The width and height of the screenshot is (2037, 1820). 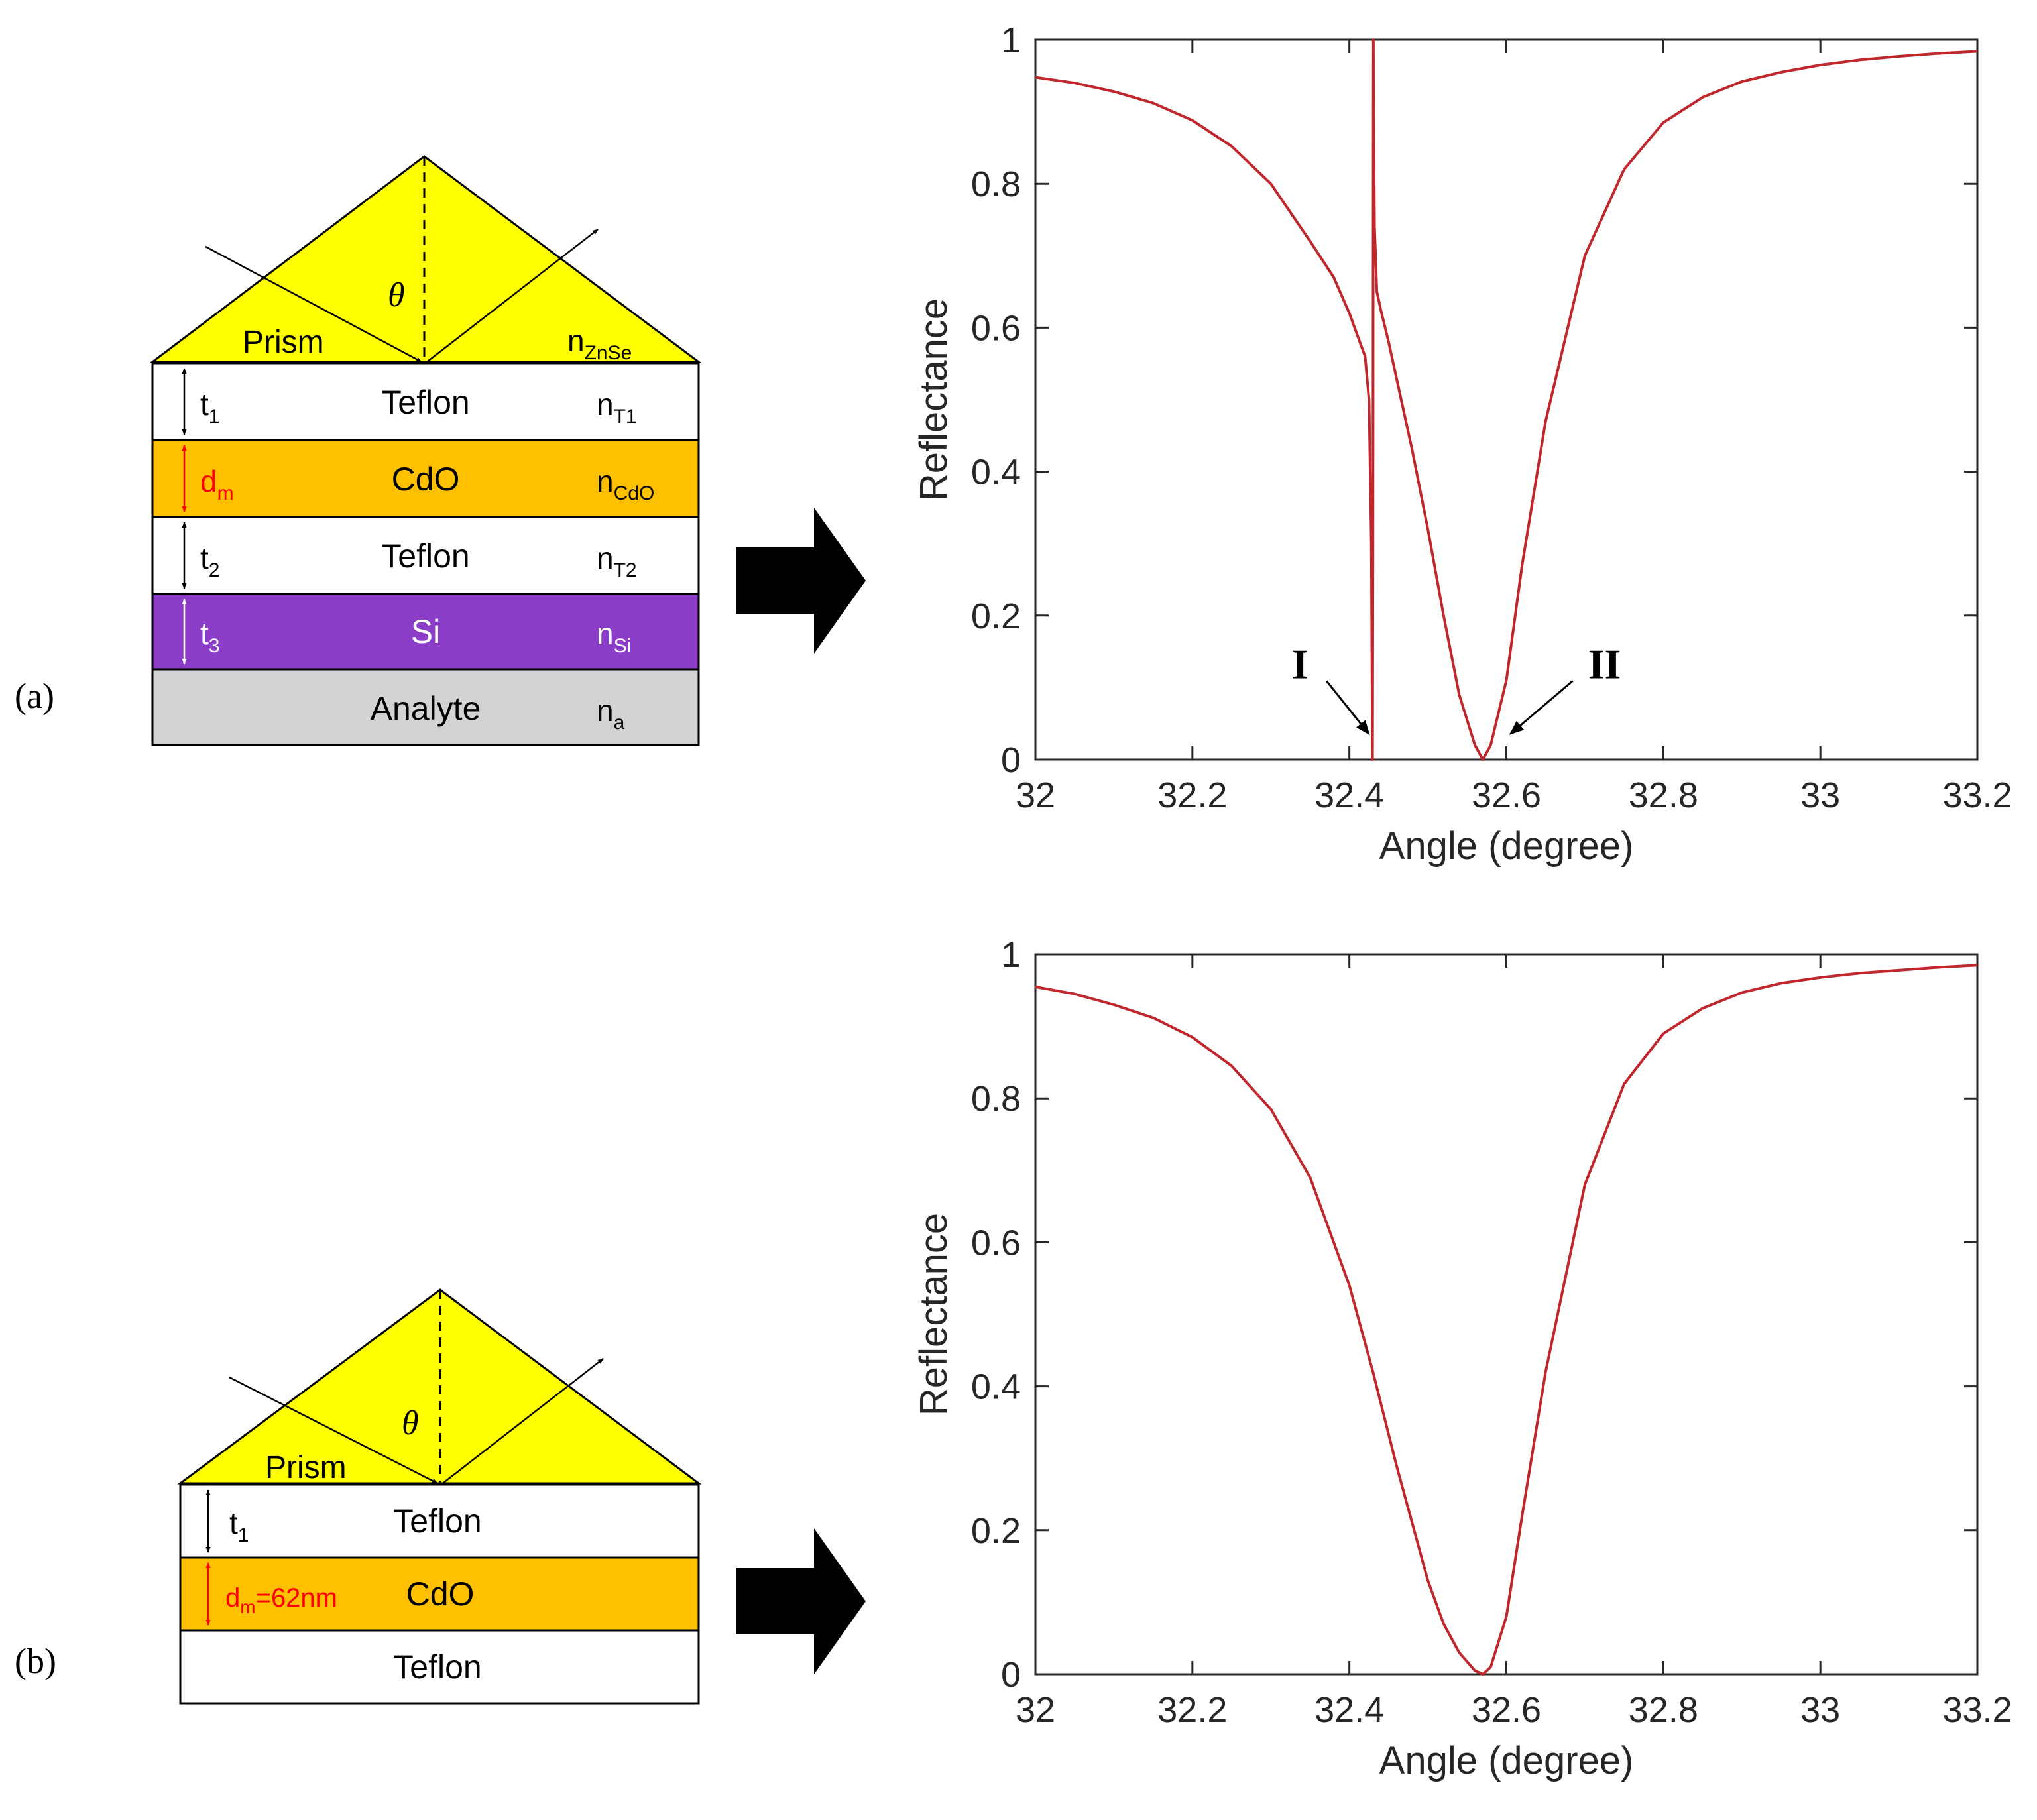 I want to click on theta-a: θ, so click(x=396, y=295).